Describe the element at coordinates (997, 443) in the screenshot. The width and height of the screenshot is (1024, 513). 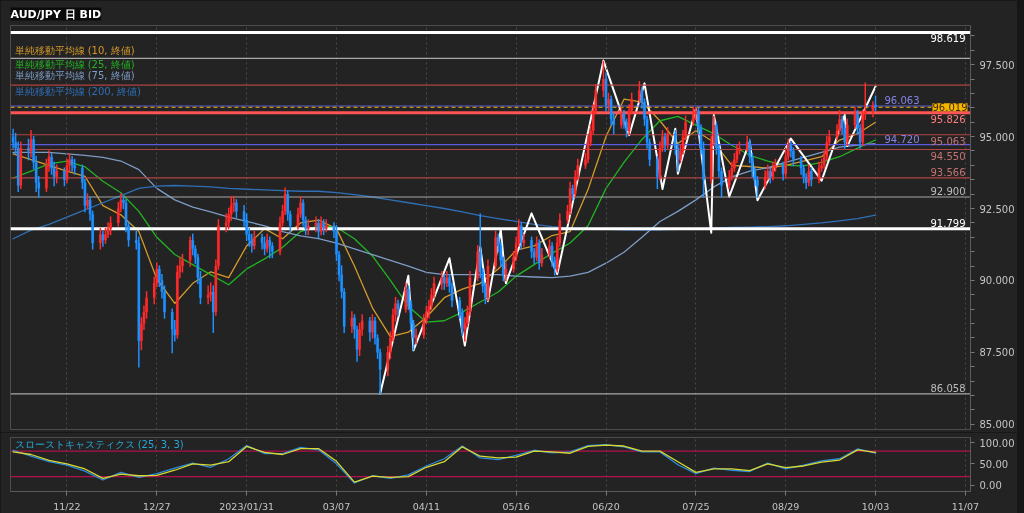
I see `y-tick-label: 100.00` at that location.